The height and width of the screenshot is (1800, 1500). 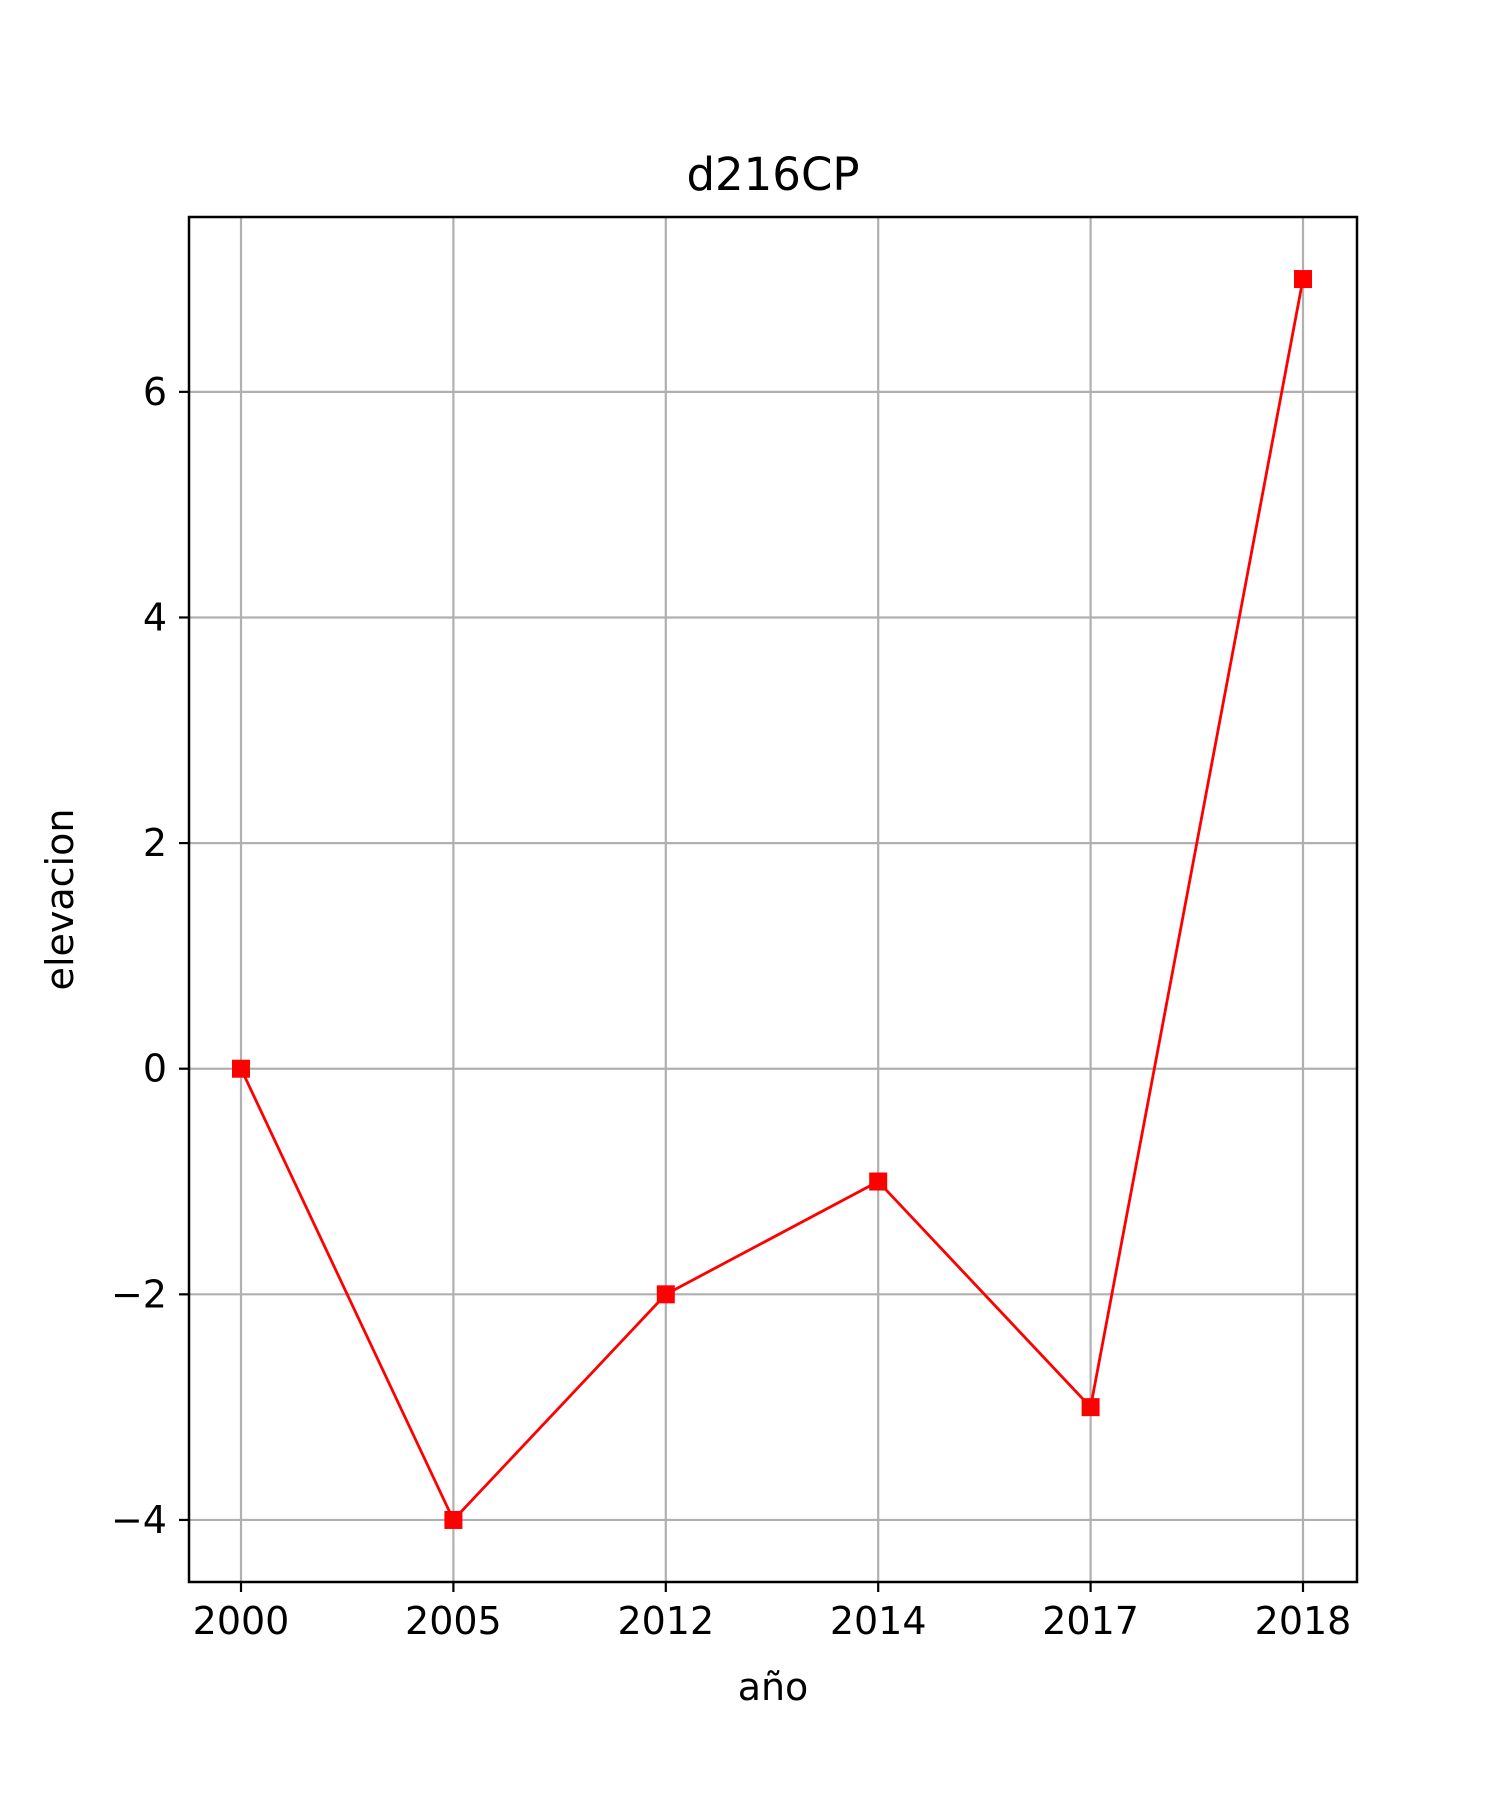 What do you see at coordinates (773, 1687) in the screenshot?
I see `x-axis-label: año` at bounding box center [773, 1687].